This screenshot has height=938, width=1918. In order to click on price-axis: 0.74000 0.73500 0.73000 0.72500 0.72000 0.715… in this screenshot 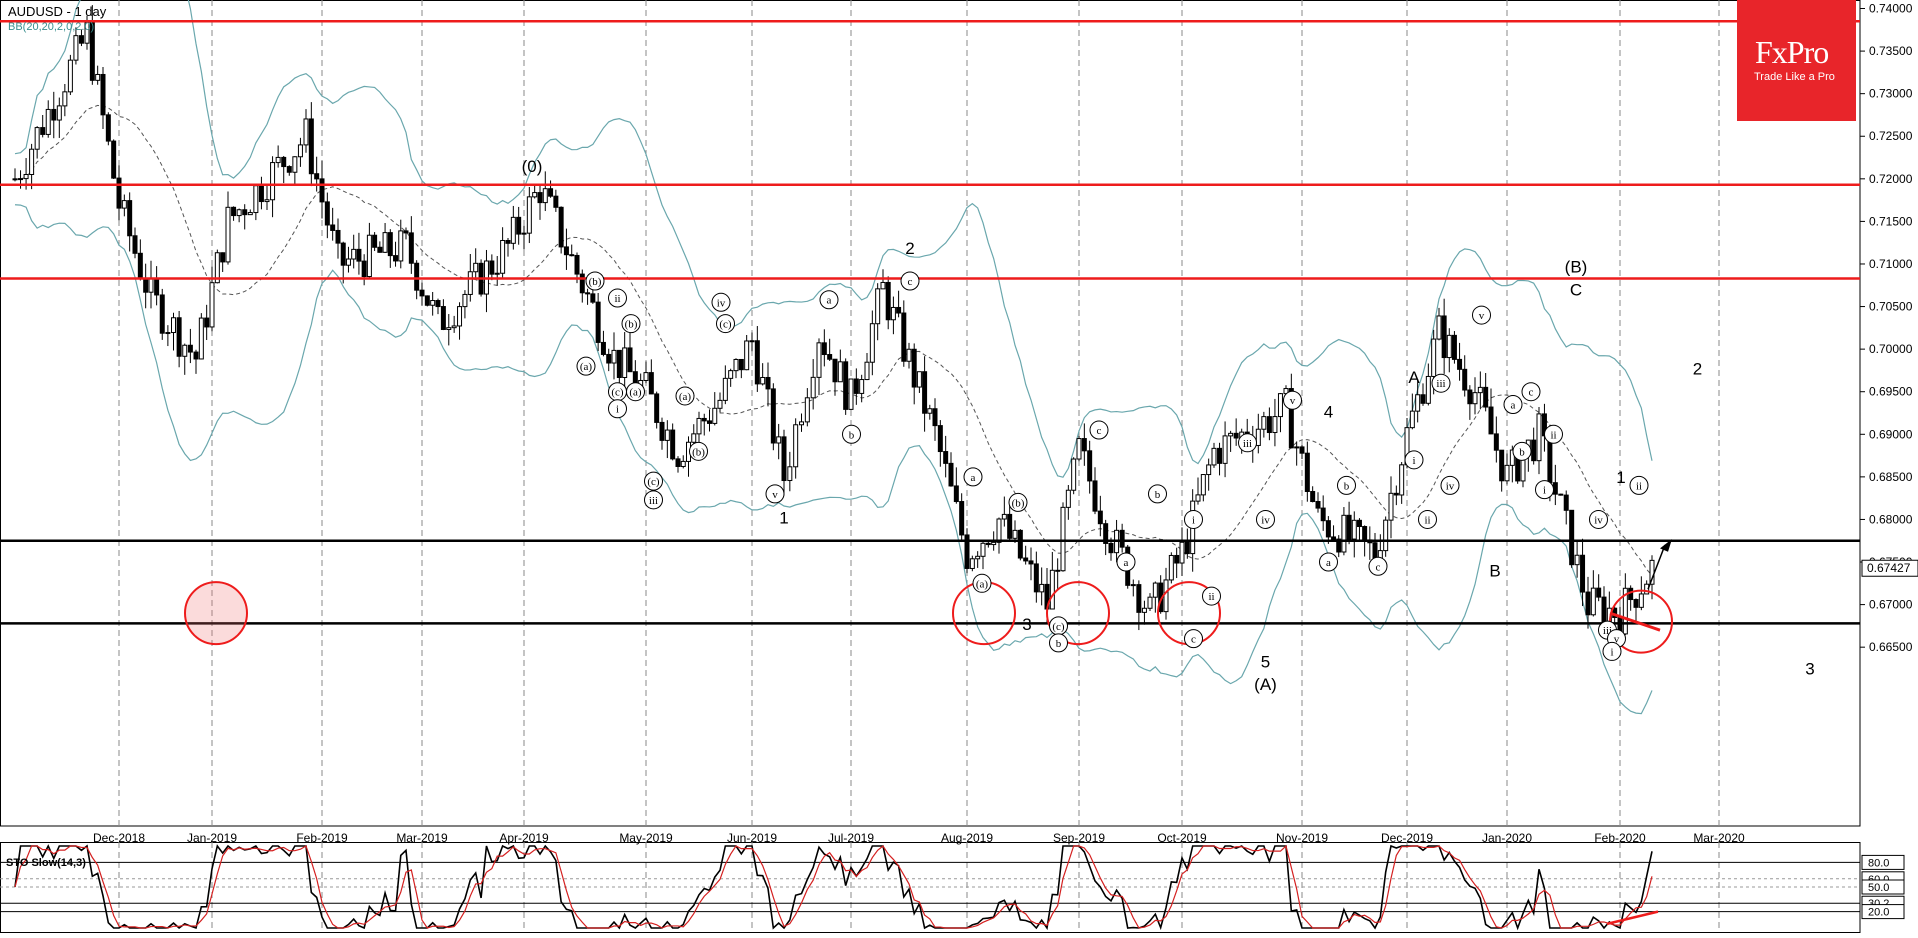, I will do `click(1889, 328)`.